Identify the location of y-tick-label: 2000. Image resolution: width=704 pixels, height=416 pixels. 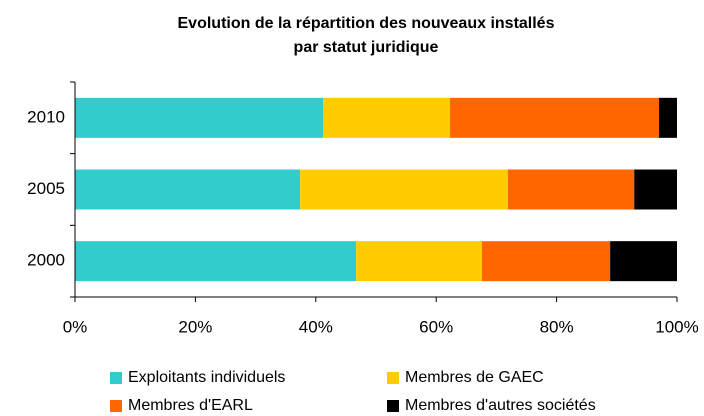
(46, 260).